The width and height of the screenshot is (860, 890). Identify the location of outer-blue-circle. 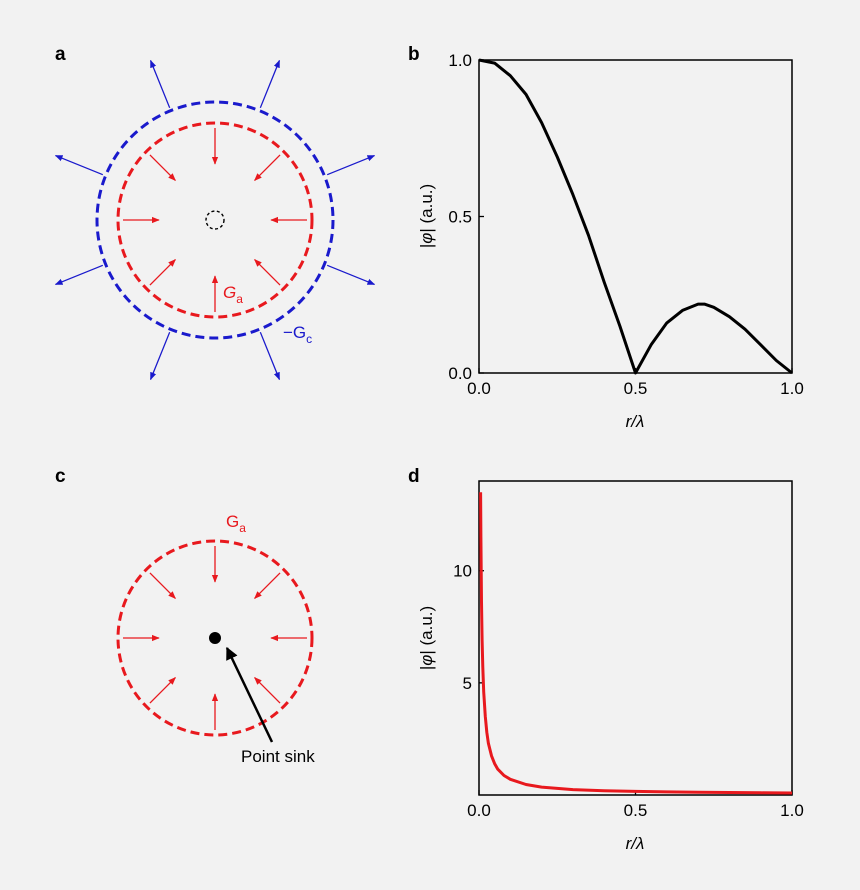
(215, 220).